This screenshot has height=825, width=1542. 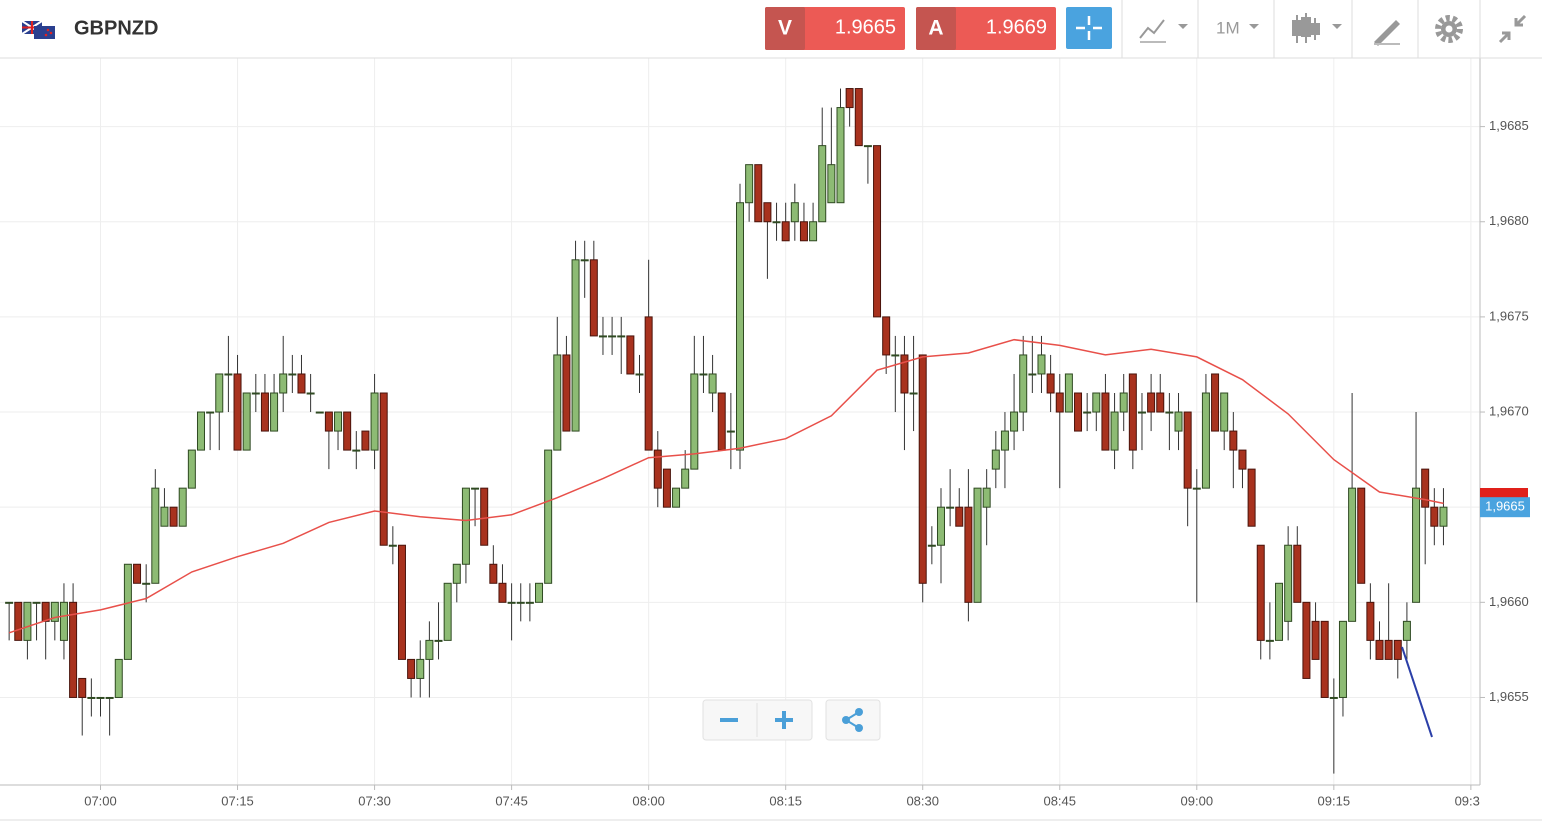 I want to click on collapse-button, so click(x=1512, y=29).